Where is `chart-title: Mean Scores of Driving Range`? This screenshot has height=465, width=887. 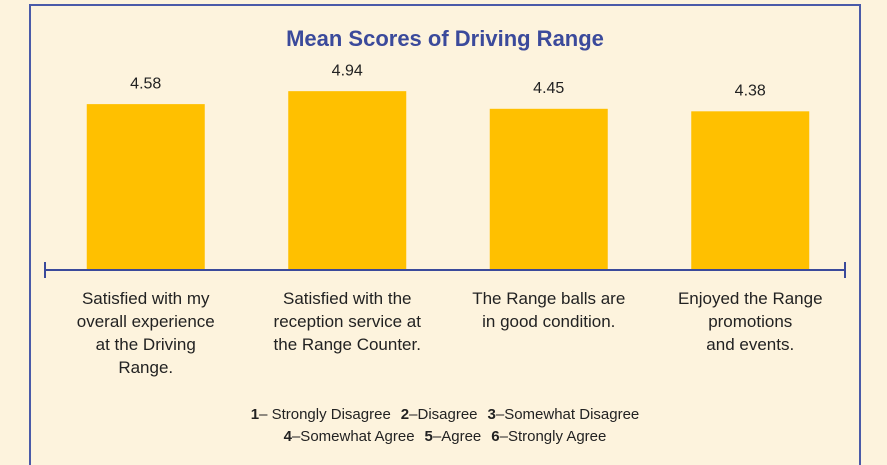
chart-title: Mean Scores of Driving Range is located at coordinates (445, 38).